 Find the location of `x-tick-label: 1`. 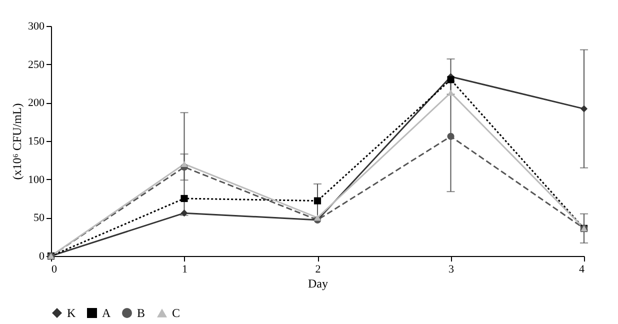

x-tick-label: 1 is located at coordinates (185, 270).